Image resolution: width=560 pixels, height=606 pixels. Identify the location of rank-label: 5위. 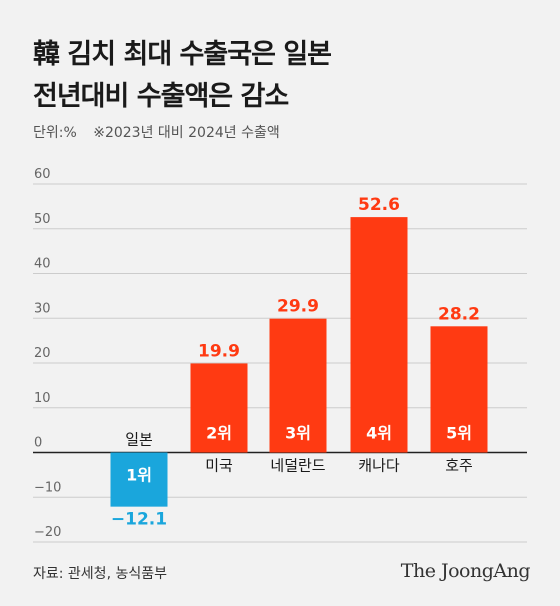
(459, 433).